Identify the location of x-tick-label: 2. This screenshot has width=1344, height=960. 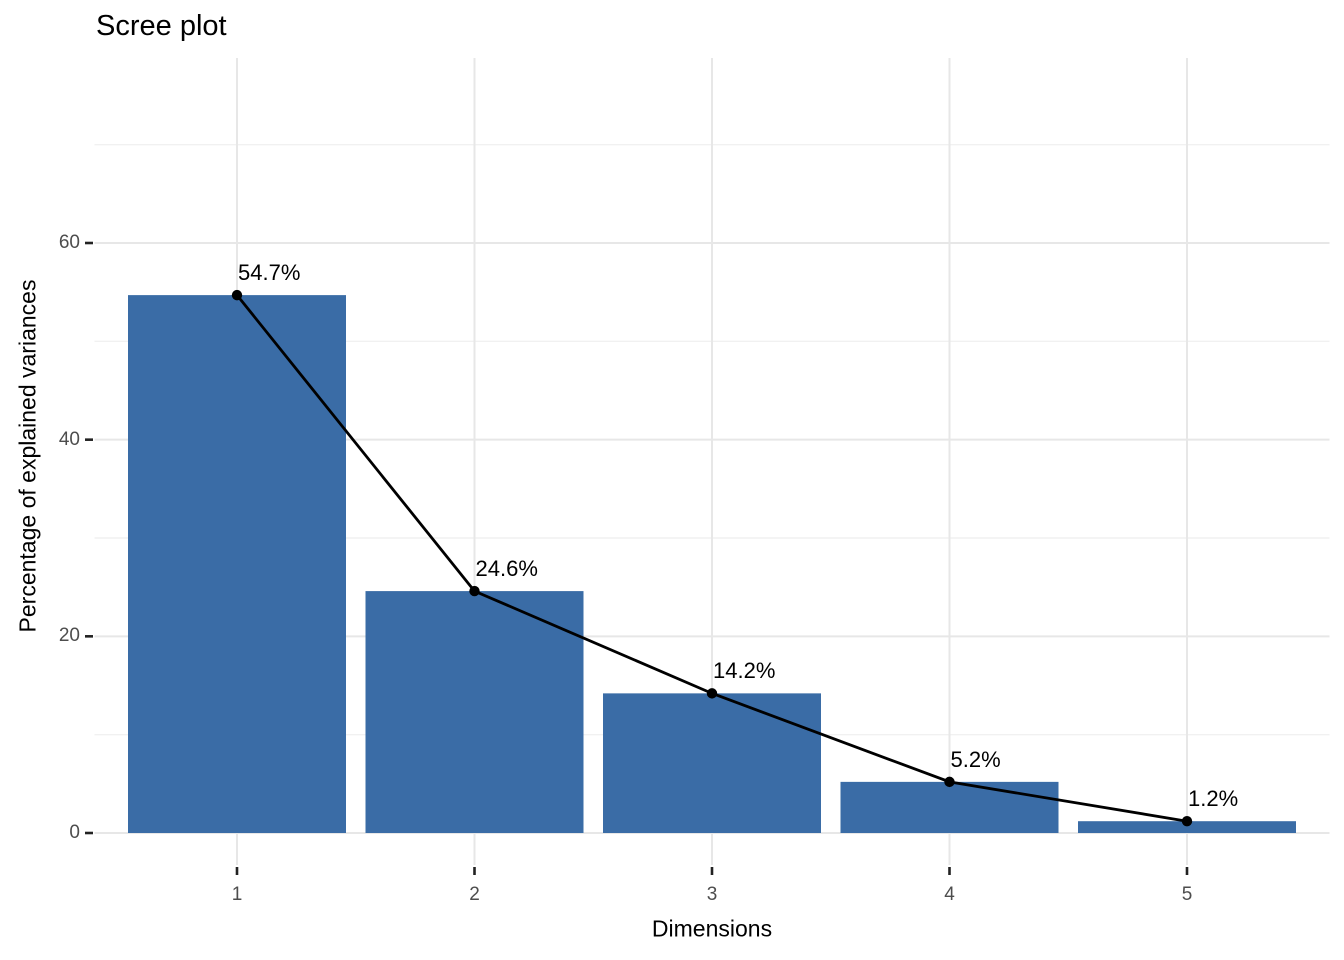
(474, 894).